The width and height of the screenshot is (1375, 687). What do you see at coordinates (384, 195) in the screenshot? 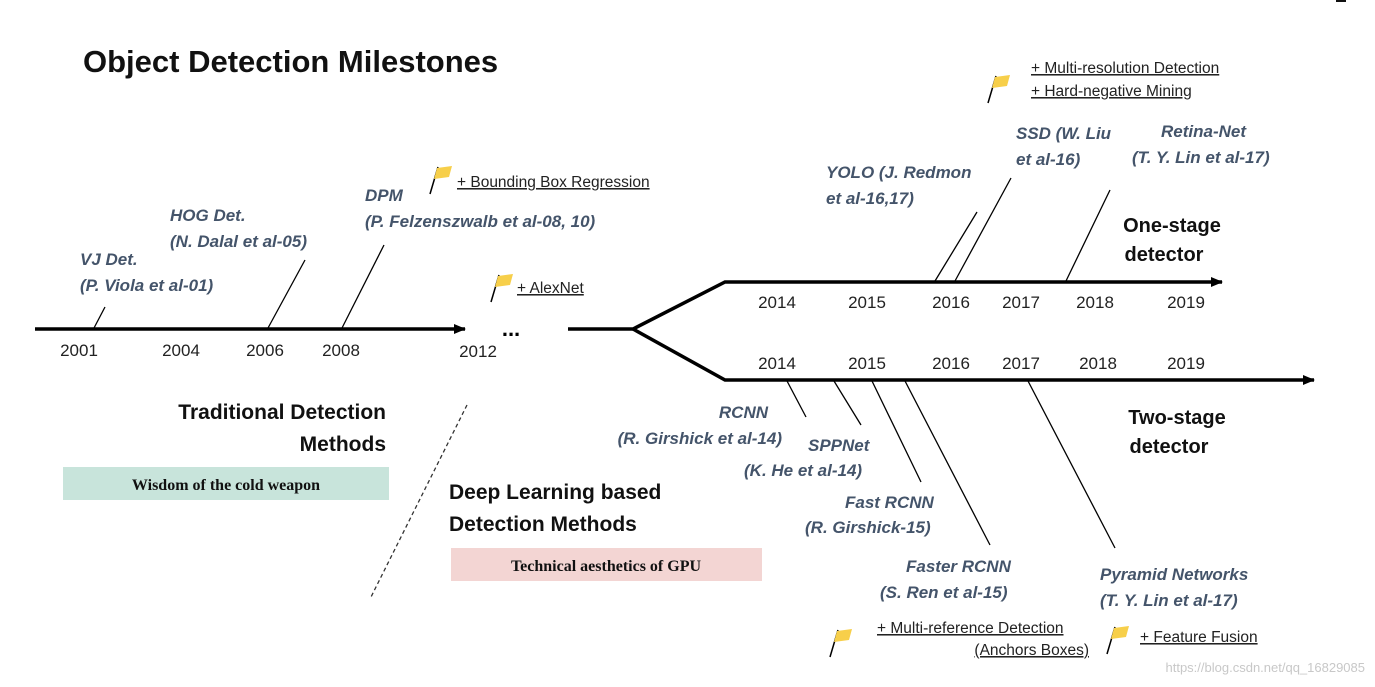
I see `detector-name: DPM` at bounding box center [384, 195].